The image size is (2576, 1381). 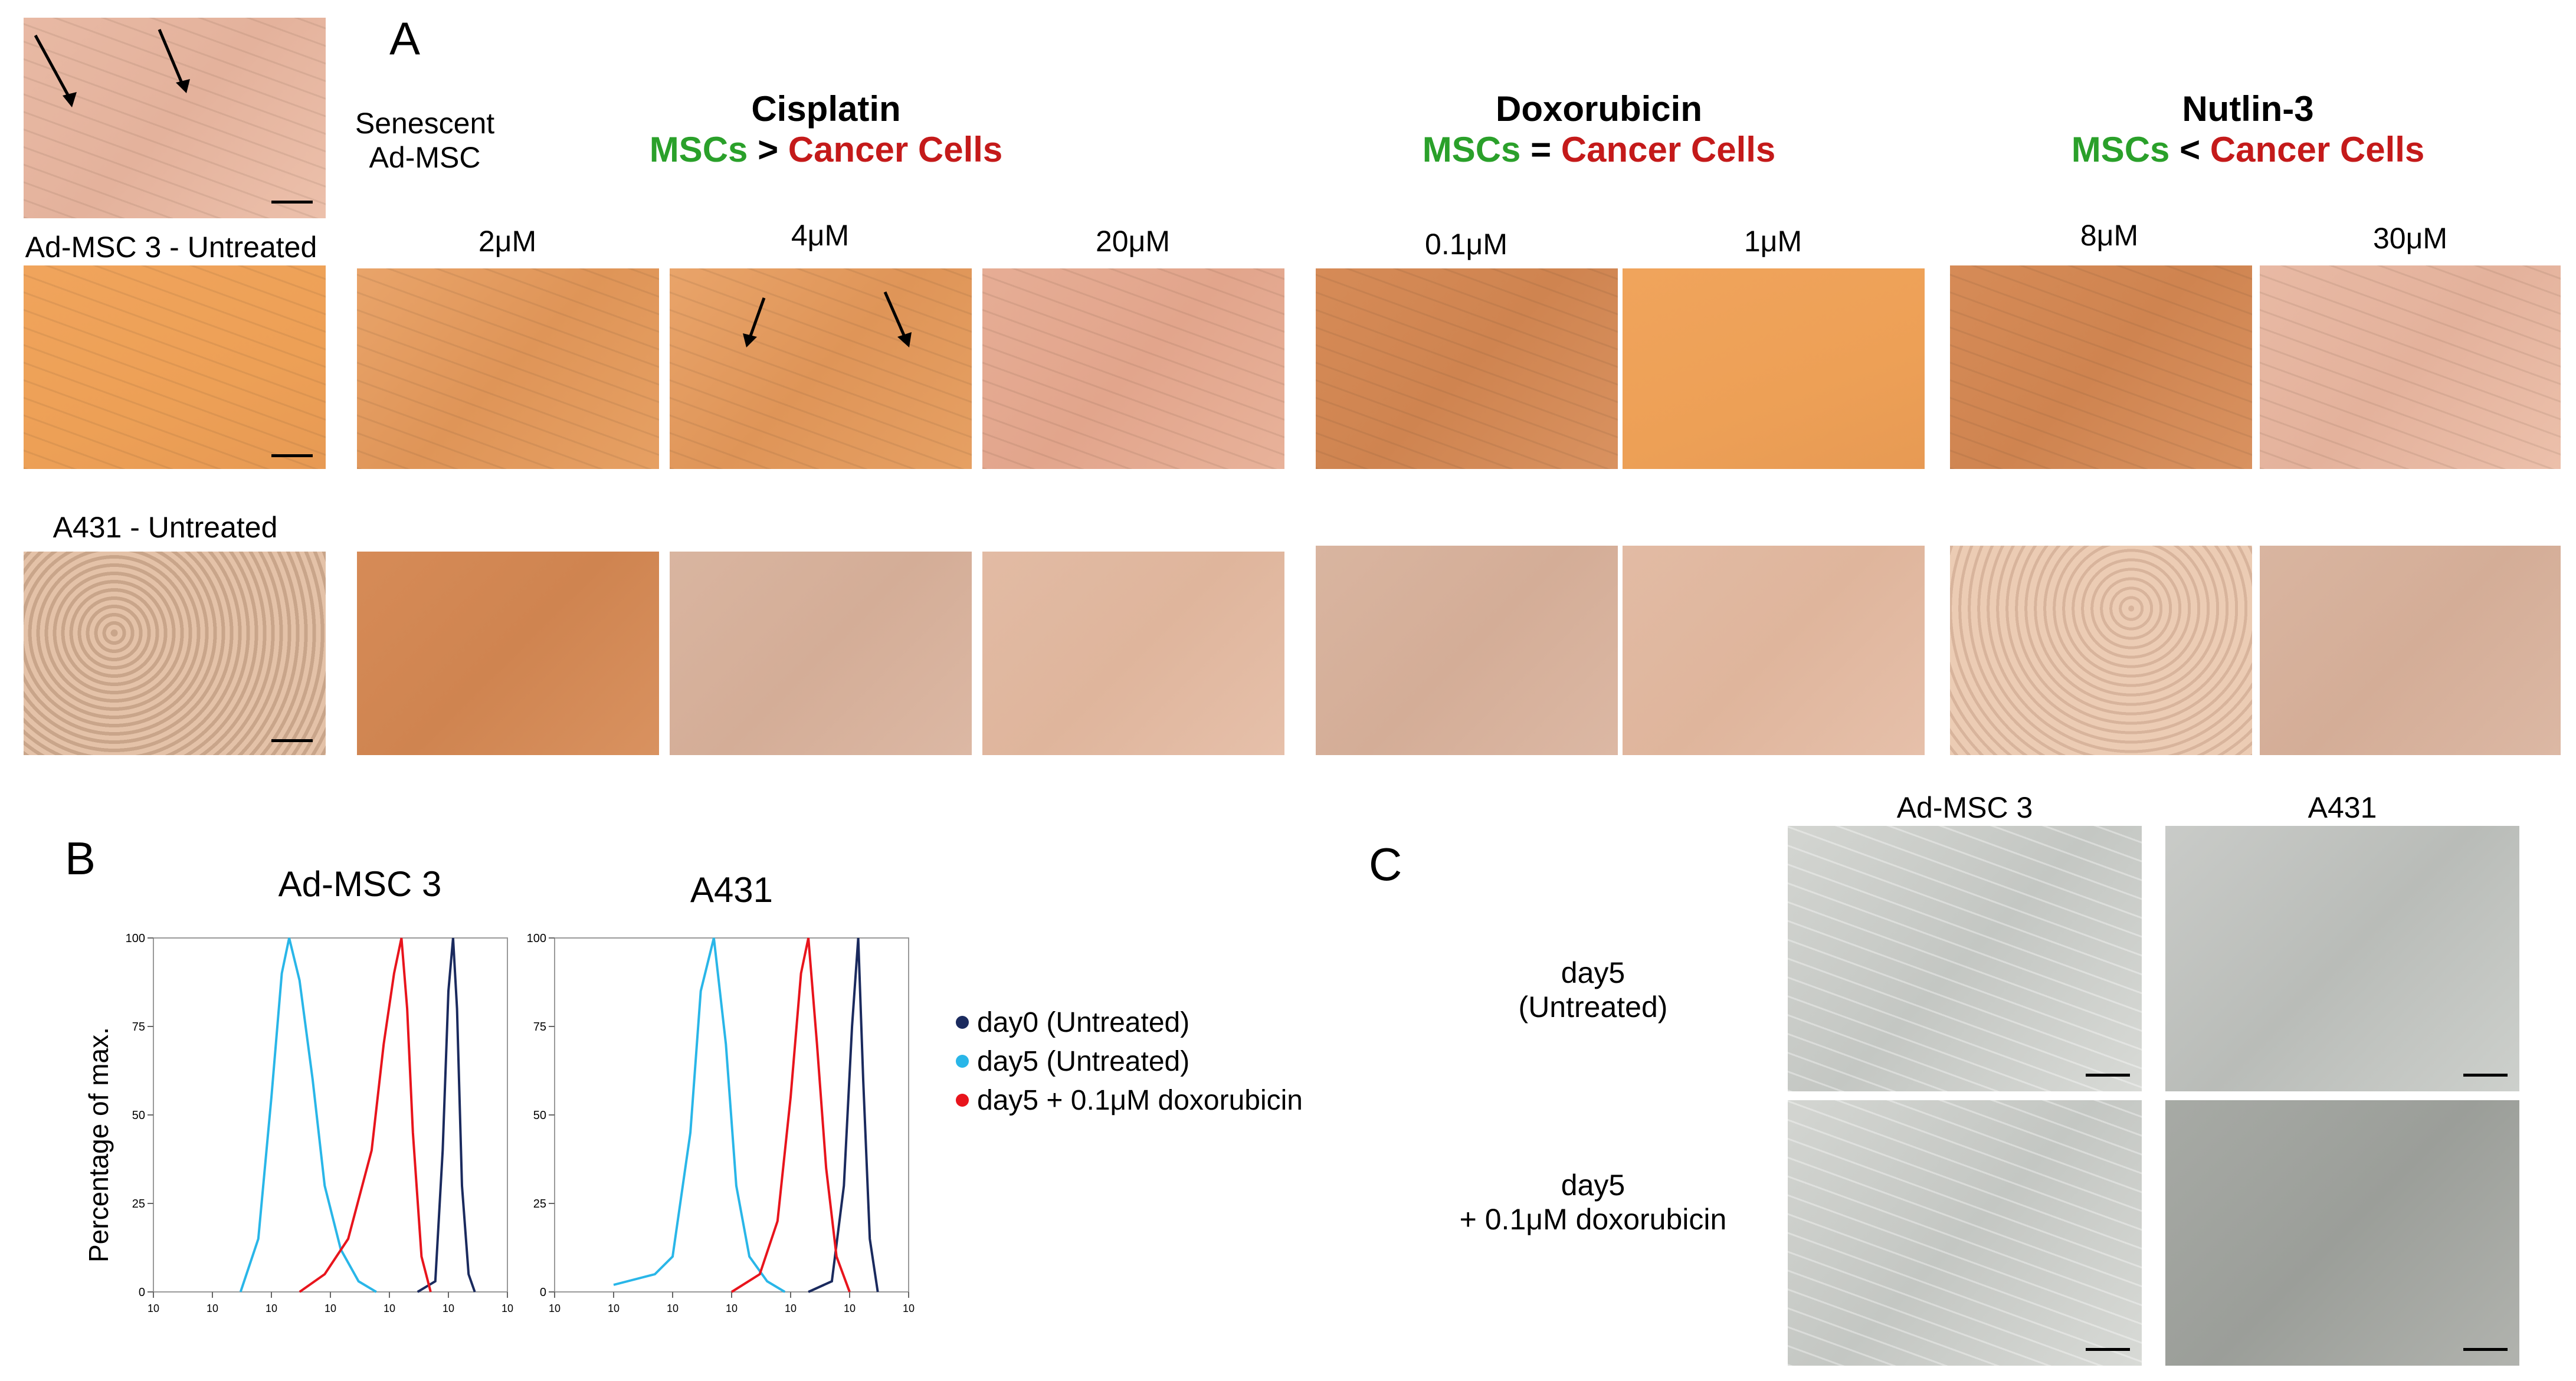 I want to click on scale-bar, so click(x=292, y=202).